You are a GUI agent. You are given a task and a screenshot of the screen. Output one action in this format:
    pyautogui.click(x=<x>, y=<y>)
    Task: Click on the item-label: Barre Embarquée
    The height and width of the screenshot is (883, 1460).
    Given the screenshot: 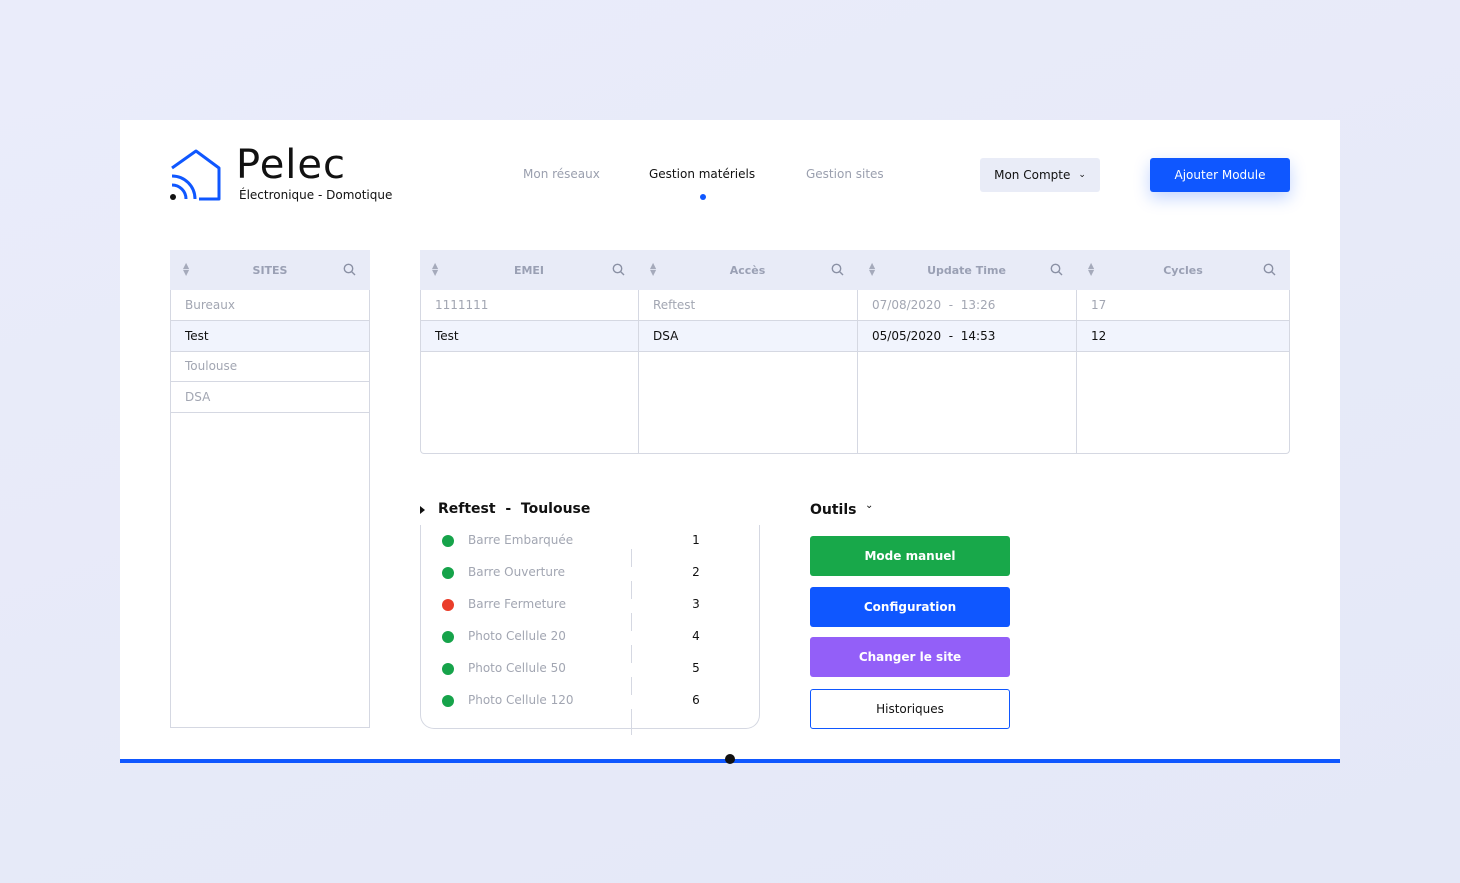 What is the action you would take?
    pyautogui.click(x=521, y=540)
    